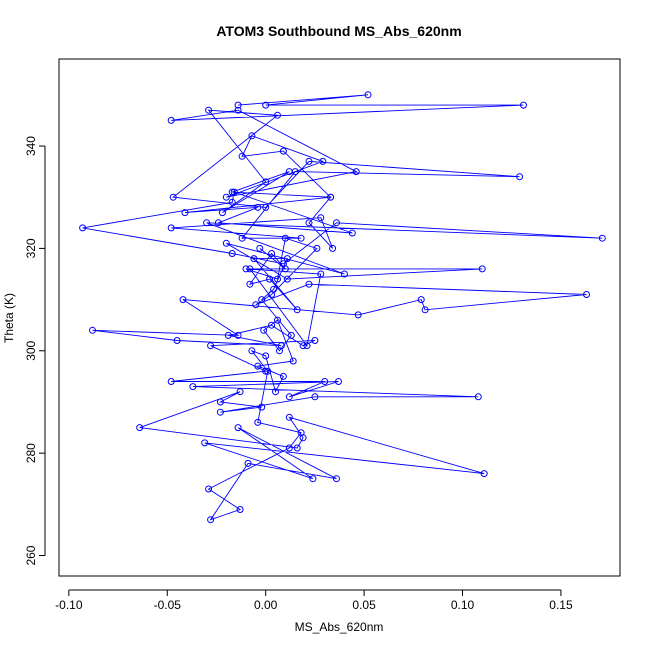 The height and width of the screenshot is (650, 650). What do you see at coordinates (339, 627) in the screenshot?
I see `x-axis-label: MS_Abs_620nm` at bounding box center [339, 627].